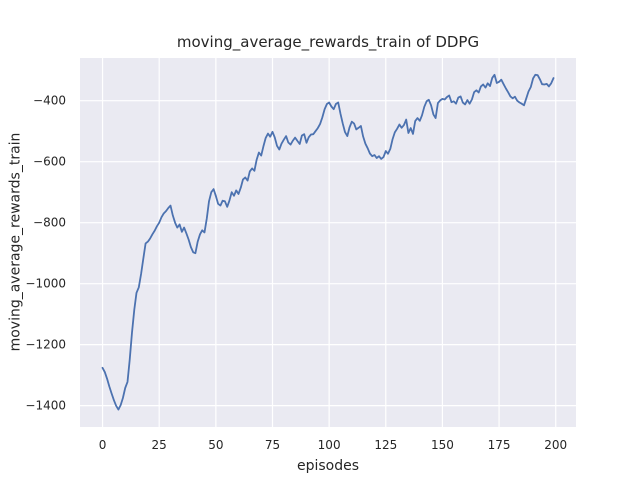  What do you see at coordinates (45, 345) in the screenshot?
I see `y-tick-label: −1200` at bounding box center [45, 345].